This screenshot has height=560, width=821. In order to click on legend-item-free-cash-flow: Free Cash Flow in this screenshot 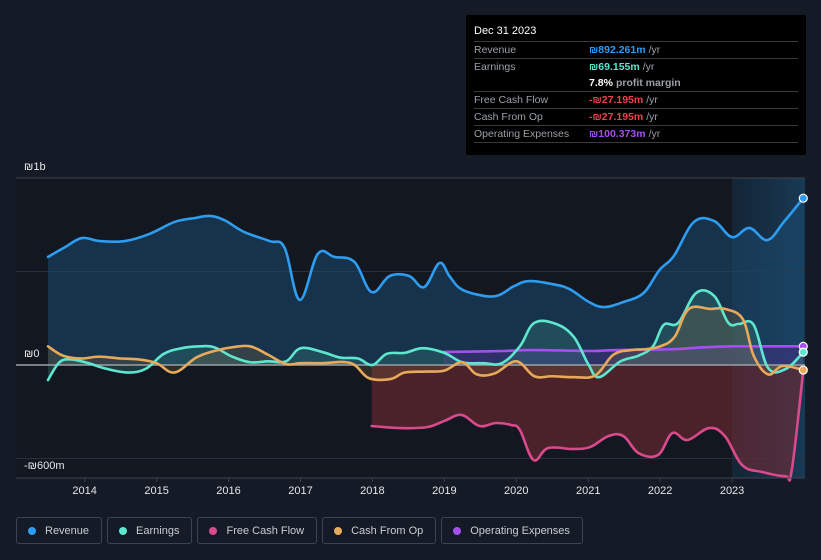, I will do `click(257, 530)`.